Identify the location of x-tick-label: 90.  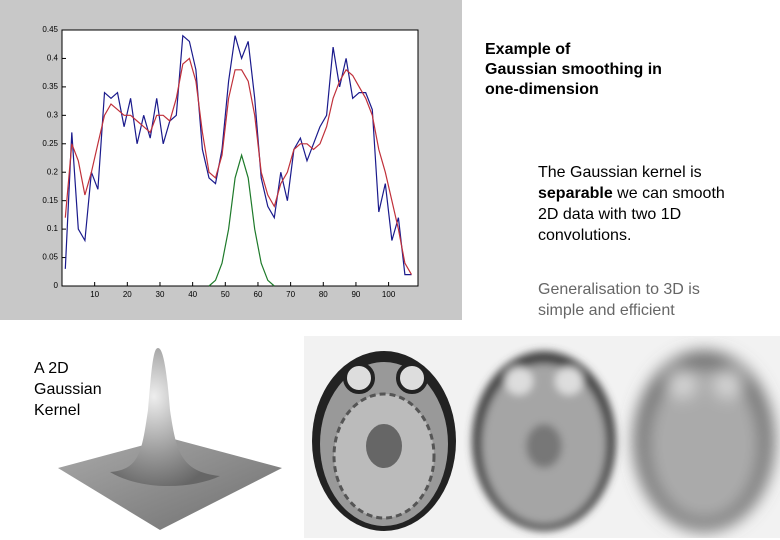
(355, 294).